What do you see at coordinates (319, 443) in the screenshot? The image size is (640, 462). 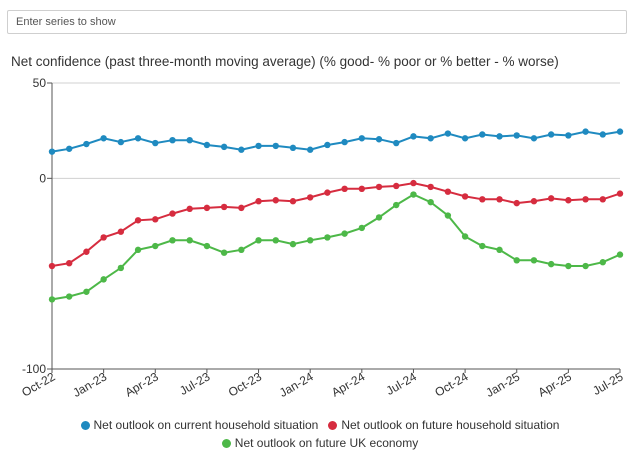 I see `legend-item: Net outlook on future UK economy` at bounding box center [319, 443].